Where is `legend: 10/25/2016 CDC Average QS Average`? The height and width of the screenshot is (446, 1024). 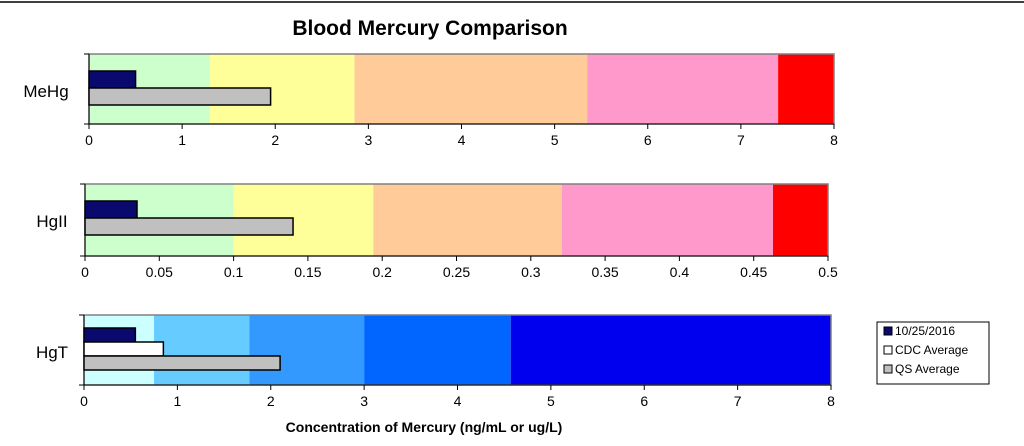 legend: 10/25/2016 CDC Average QS Average is located at coordinates (933, 353).